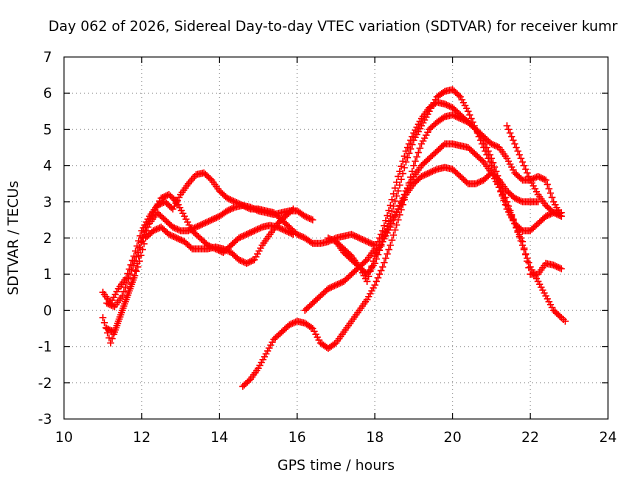 Image resolution: width=640 pixels, height=480 pixels. Describe the element at coordinates (220, 438) in the screenshot. I see `x-tick-label: 14` at that location.